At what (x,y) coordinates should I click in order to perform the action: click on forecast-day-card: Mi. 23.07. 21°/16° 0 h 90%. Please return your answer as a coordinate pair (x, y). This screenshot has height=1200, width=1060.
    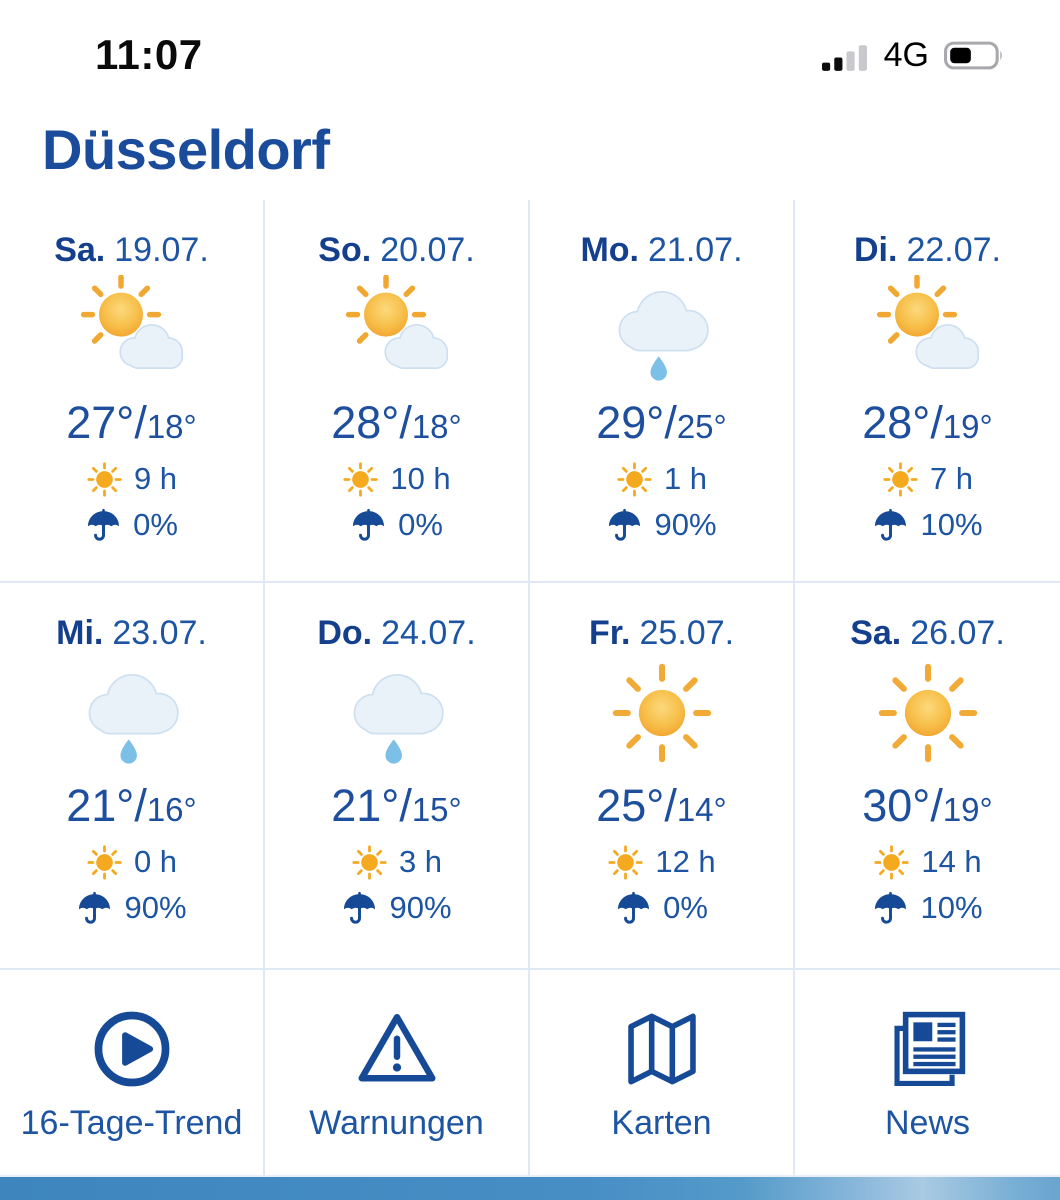
    Looking at the image, I should click on (132, 776).